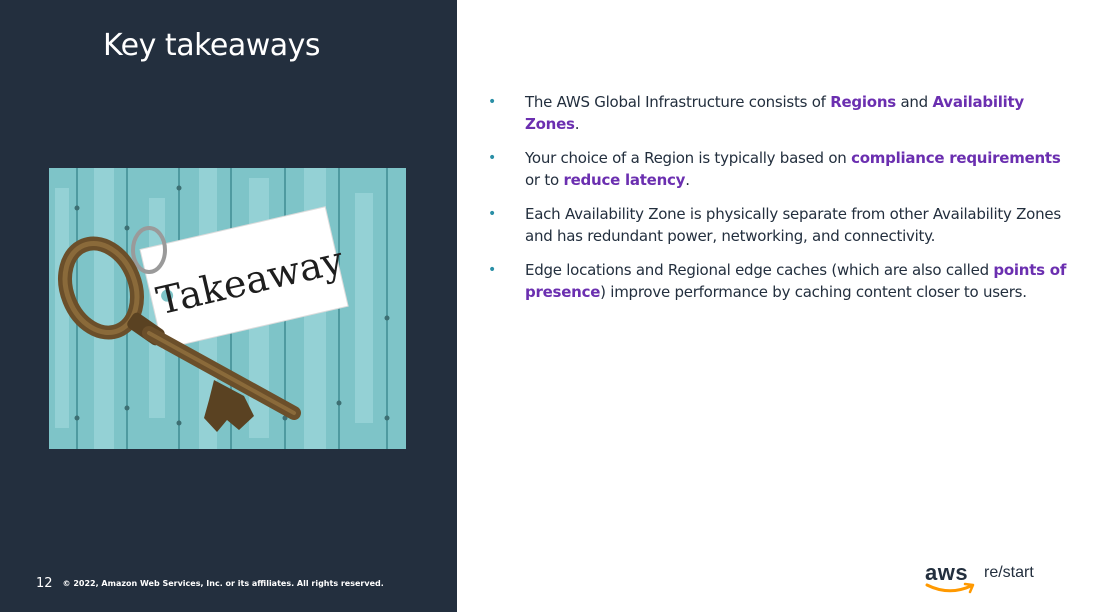  What do you see at coordinates (947, 572) in the screenshot?
I see `logo-brand: aws` at bounding box center [947, 572].